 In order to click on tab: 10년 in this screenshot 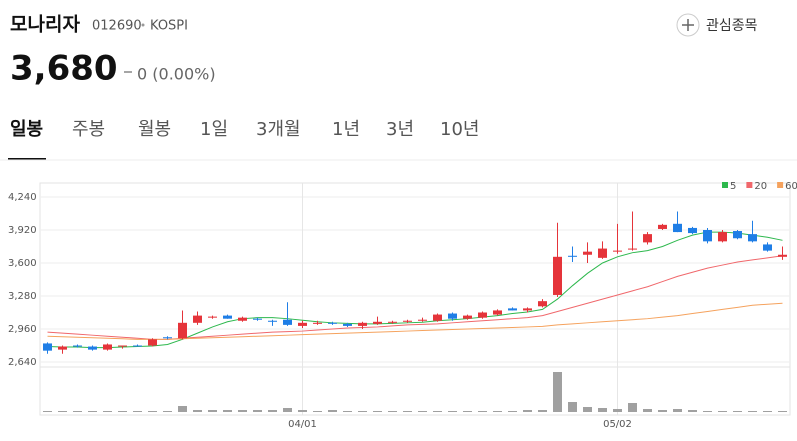, I will do `click(459, 129)`.